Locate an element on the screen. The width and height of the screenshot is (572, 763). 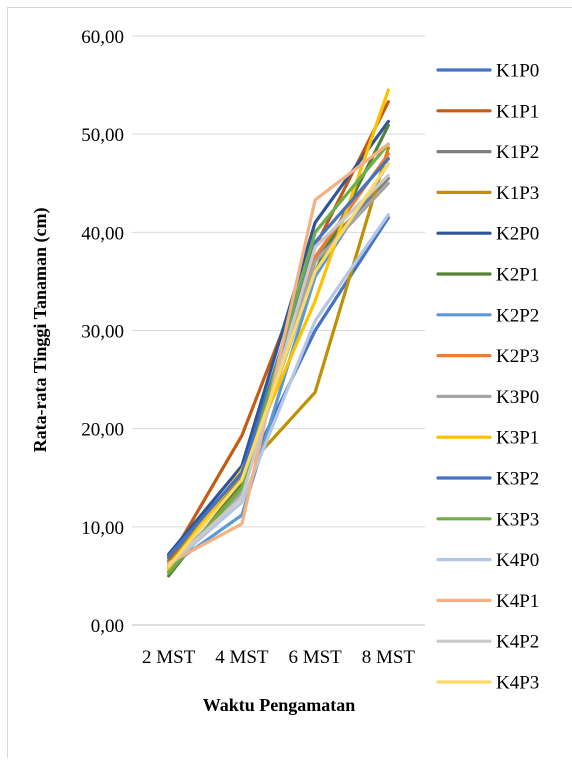
legend-label: K4P3 is located at coordinates (517, 683).